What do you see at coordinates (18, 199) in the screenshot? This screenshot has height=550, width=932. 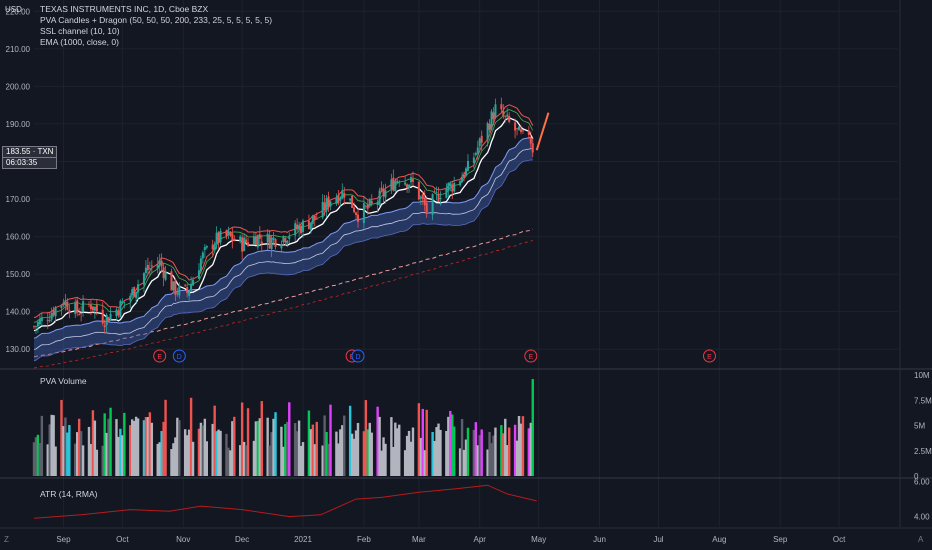 I see `price-tick-label: 170.00` at bounding box center [18, 199].